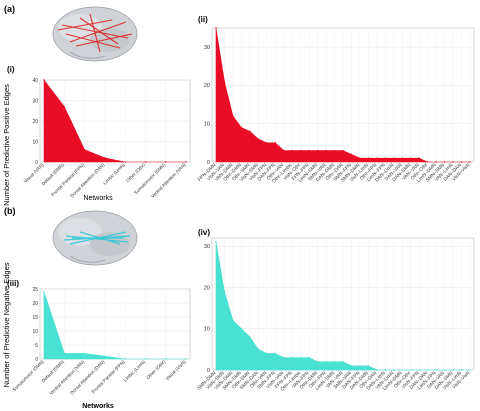 This screenshot has width=480, height=411. I want to click on area-series-iii, so click(114, 325).